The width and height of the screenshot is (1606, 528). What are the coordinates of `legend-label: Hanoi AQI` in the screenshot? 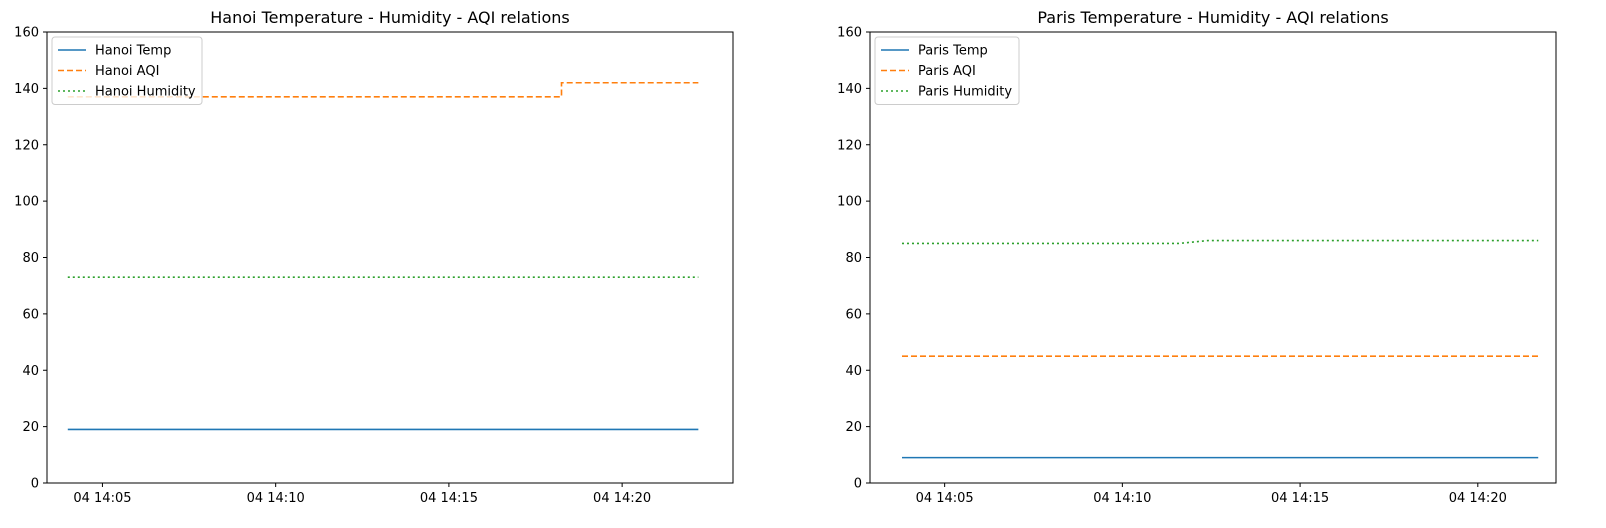 It's located at (127, 71).